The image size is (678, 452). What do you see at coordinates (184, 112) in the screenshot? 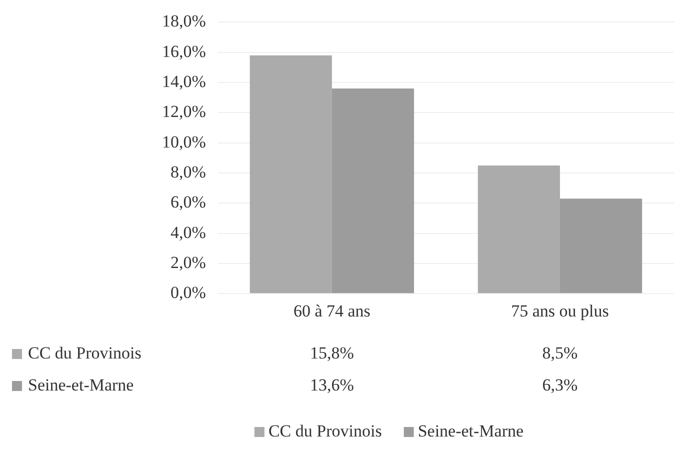
I see `y-tick-label: 12,0%` at bounding box center [184, 112].